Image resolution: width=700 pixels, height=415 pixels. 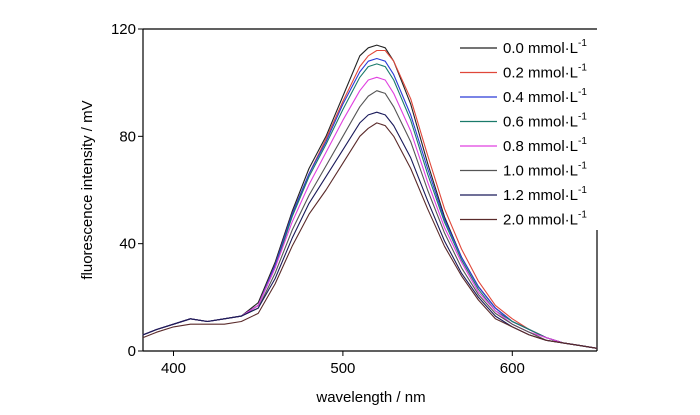 What do you see at coordinates (545, 47) in the screenshot?
I see `legend-label: 0.0 mmol·L-1` at bounding box center [545, 47].